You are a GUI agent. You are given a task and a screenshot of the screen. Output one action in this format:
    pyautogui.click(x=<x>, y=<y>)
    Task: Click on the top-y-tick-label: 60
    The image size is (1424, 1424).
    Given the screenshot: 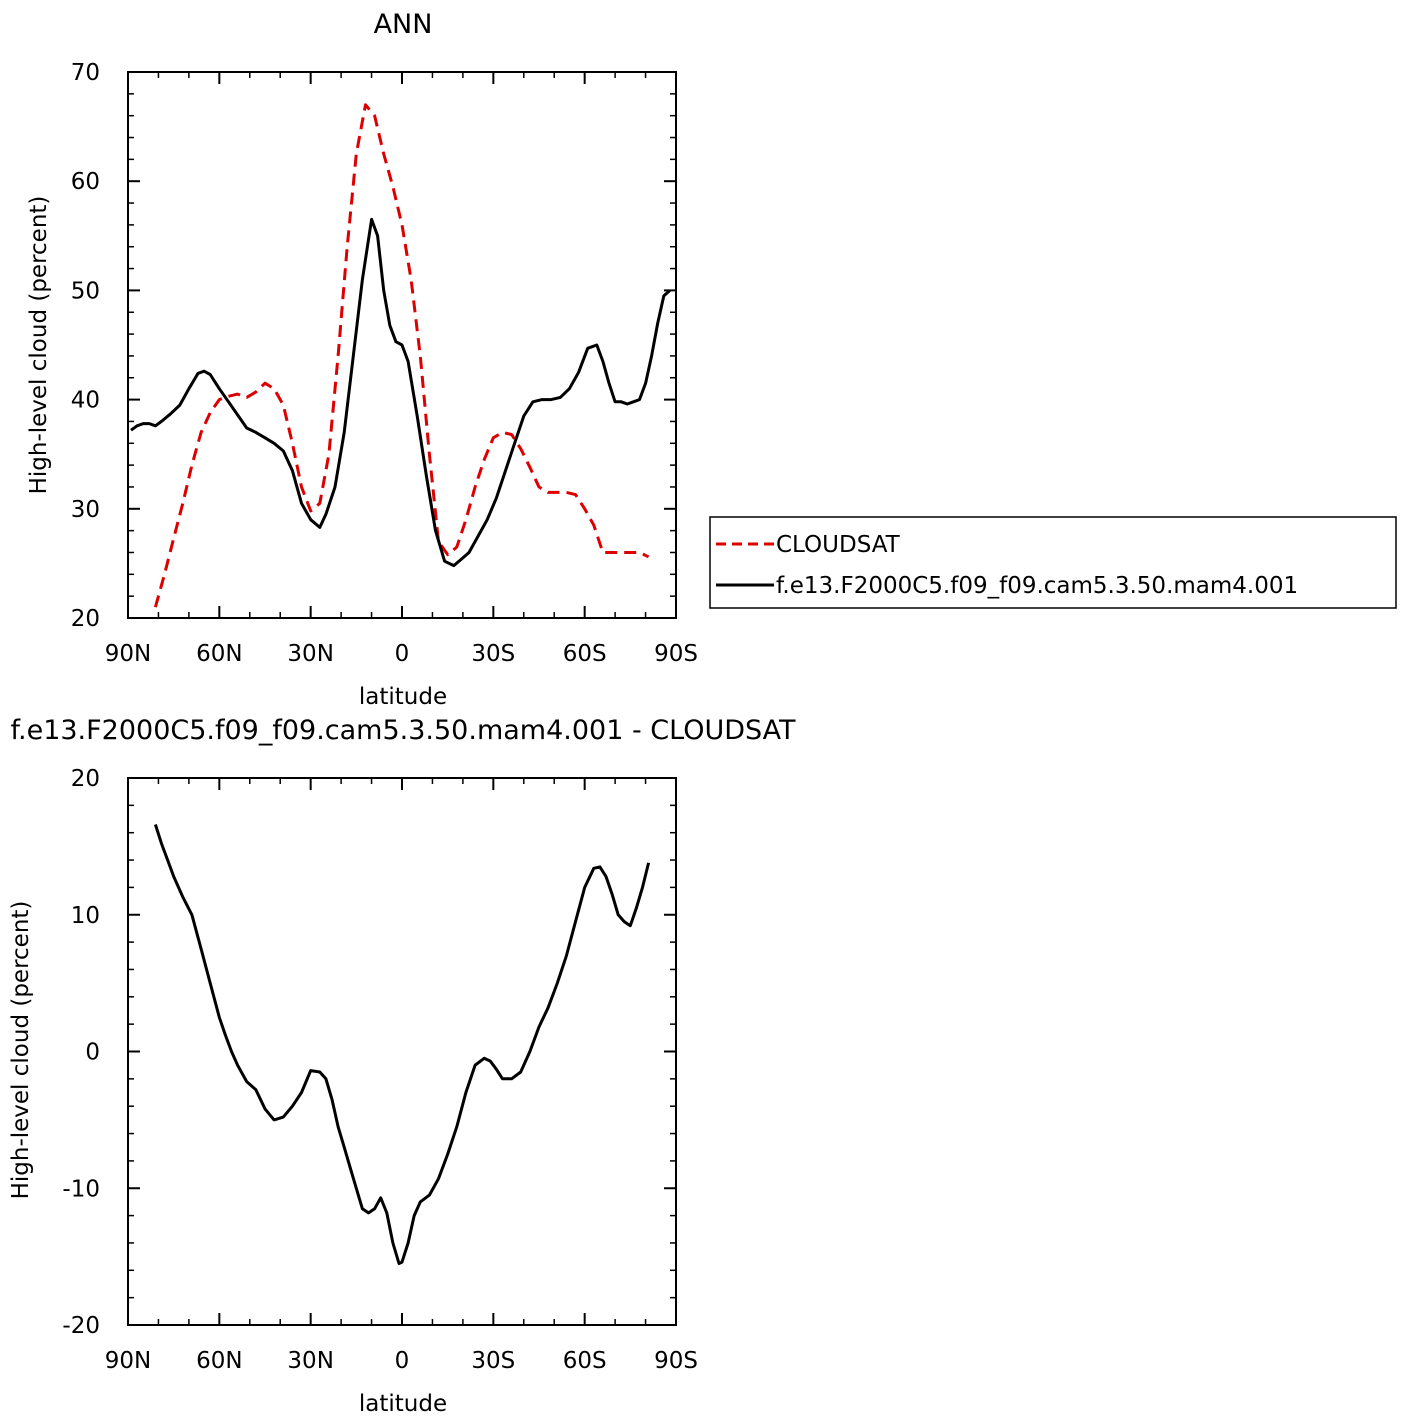 What is the action you would take?
    pyautogui.click(x=85, y=182)
    